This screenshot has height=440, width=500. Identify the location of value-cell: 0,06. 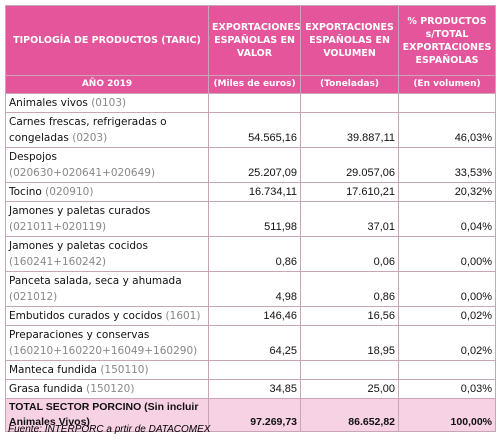
(349, 254).